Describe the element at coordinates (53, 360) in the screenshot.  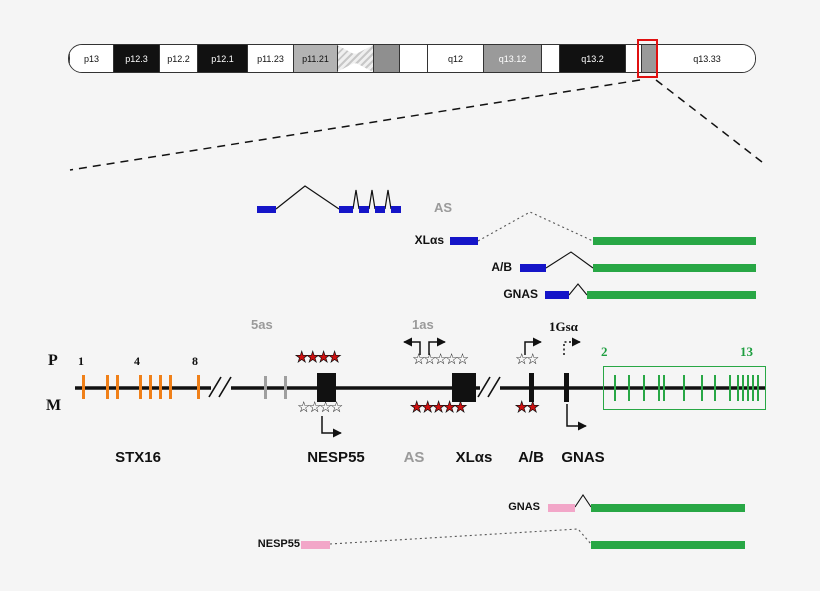
I see `paternal-allele-label: P` at that location.